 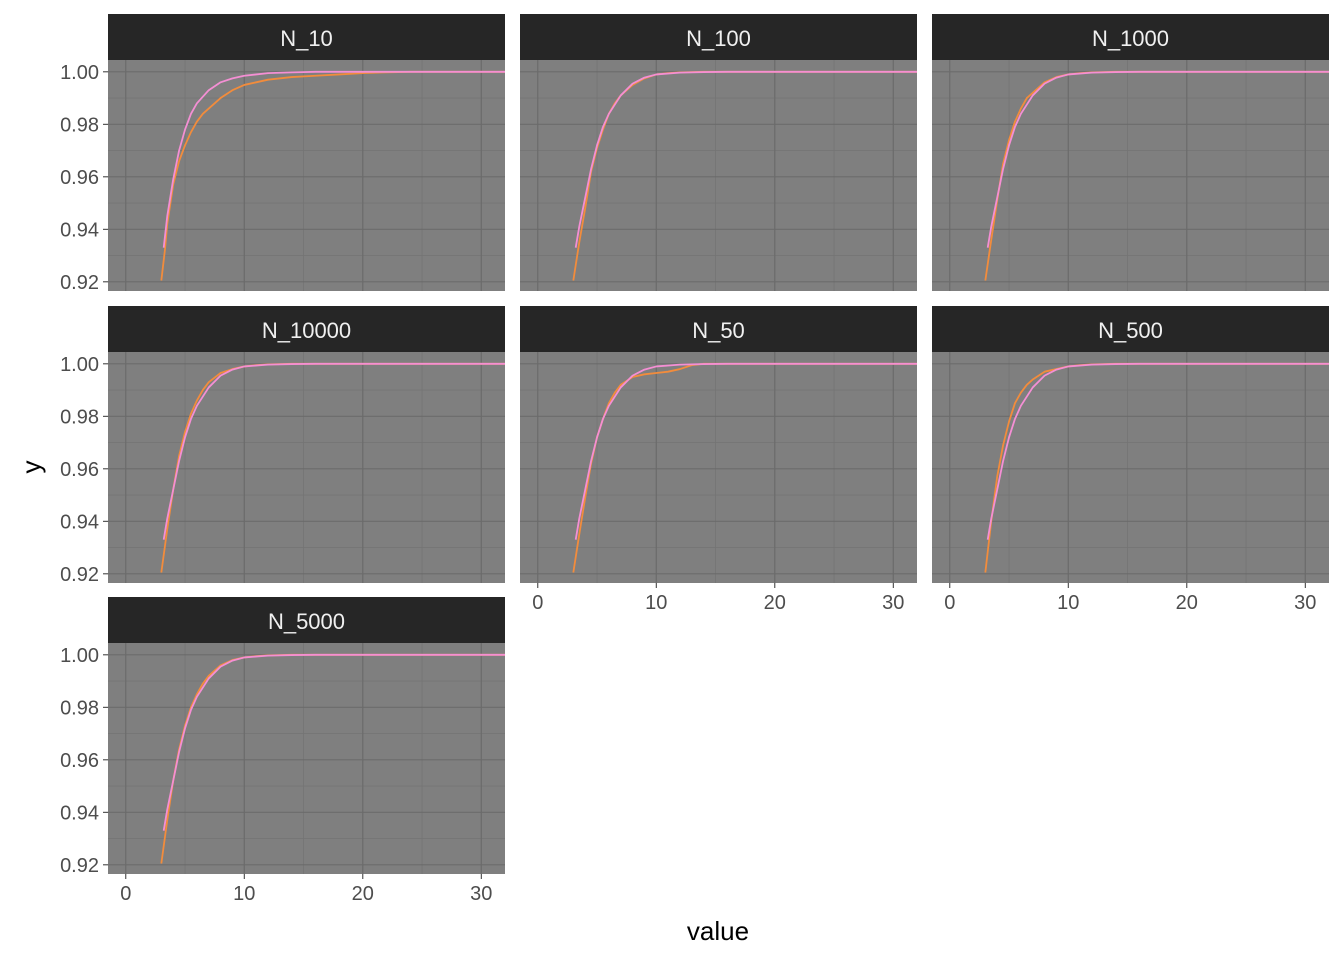 I want to click on facet-strip-label: N_100, so click(x=718, y=38).